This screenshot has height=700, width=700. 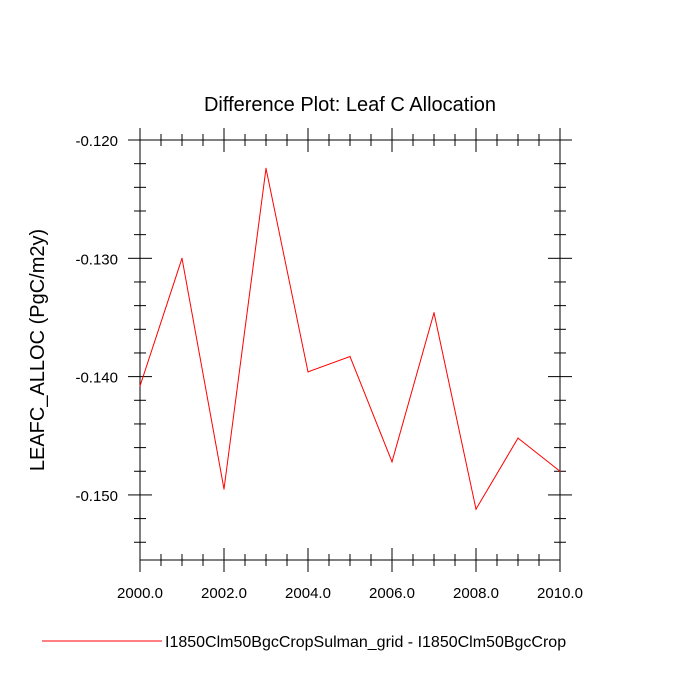 What do you see at coordinates (308, 593) in the screenshot?
I see `x-tick-label: 2004.0` at bounding box center [308, 593].